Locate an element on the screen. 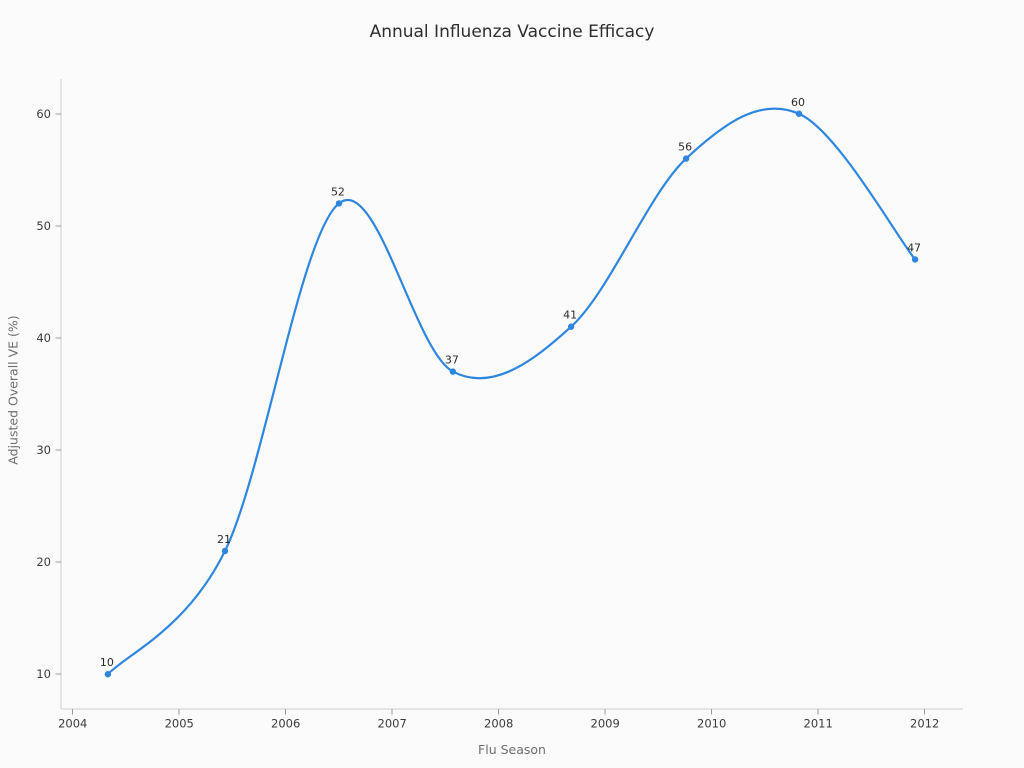 The image size is (1024, 768). x-tick-label: 2005 is located at coordinates (179, 724).